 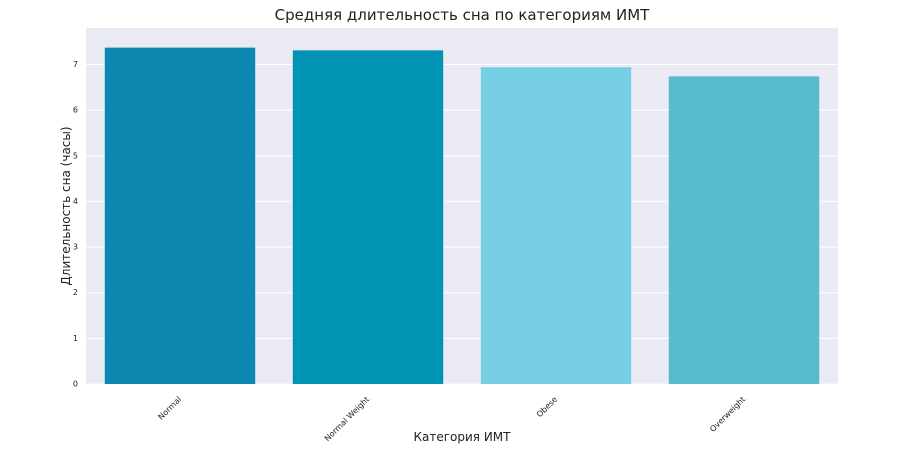 What do you see at coordinates (547, 407) in the screenshot?
I see `x-tick-label: Obese` at bounding box center [547, 407].